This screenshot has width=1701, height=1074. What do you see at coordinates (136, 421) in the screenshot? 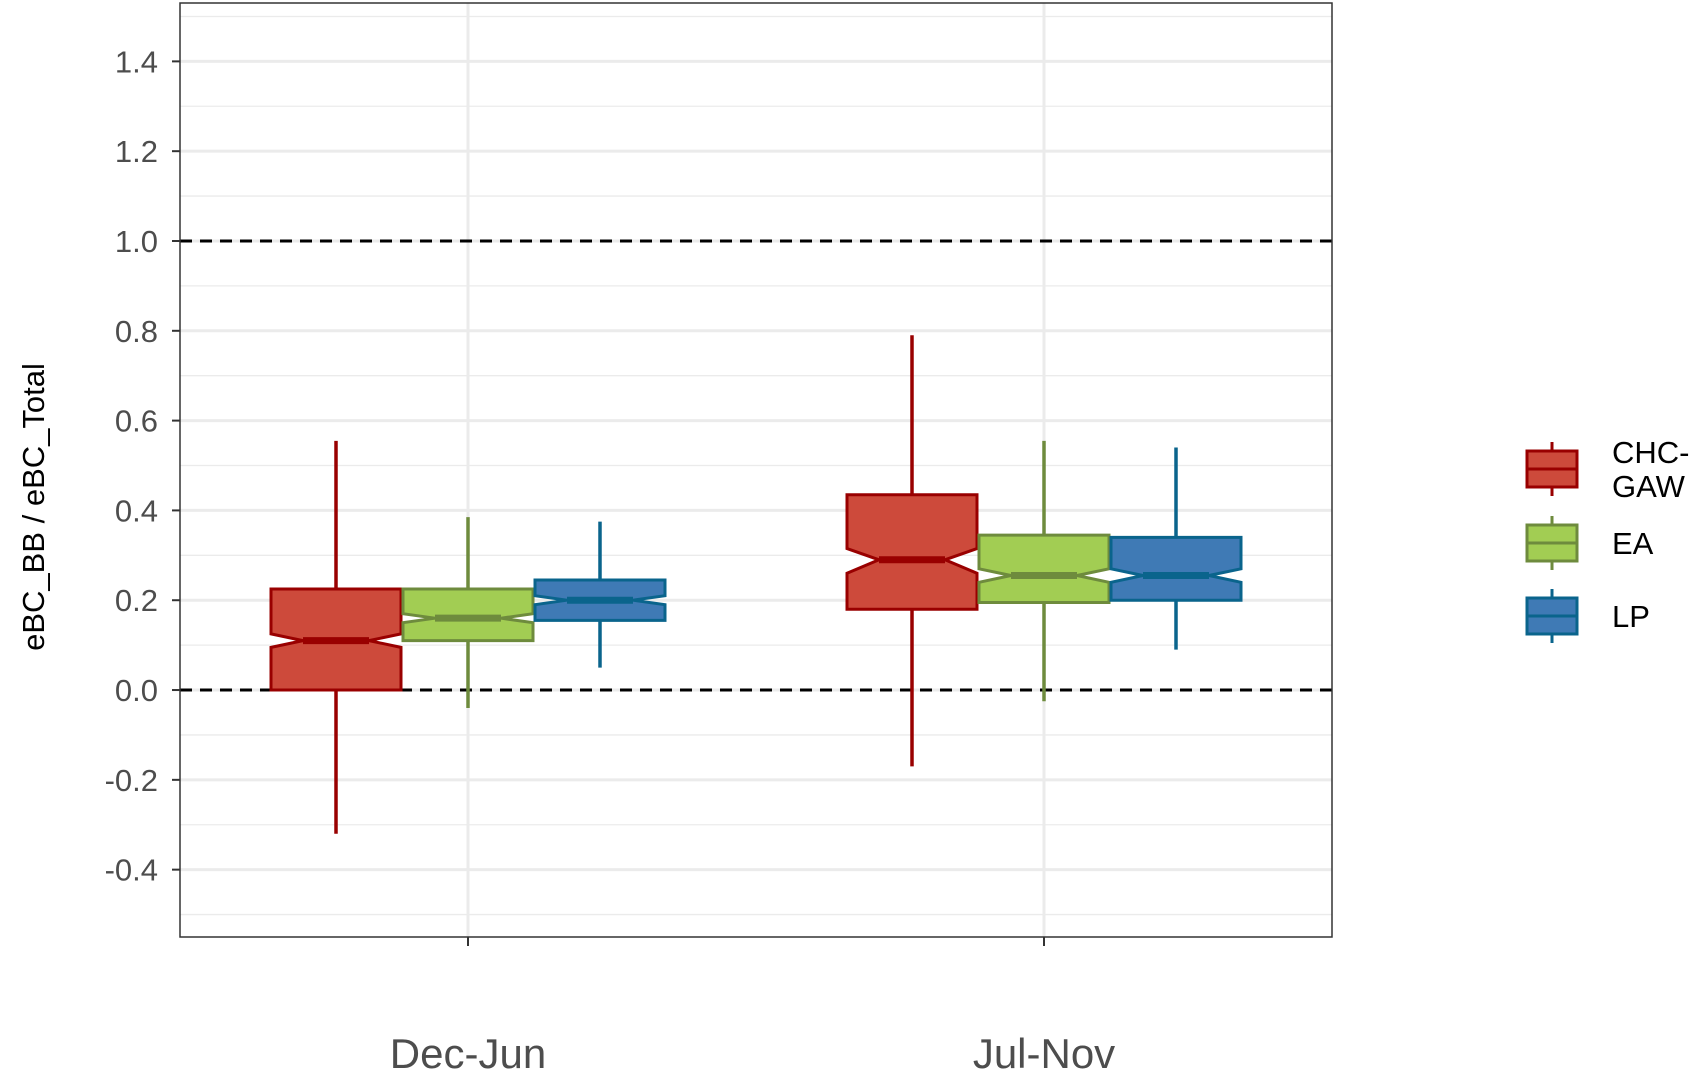
I see `y-tick-label: 0.6` at bounding box center [136, 421].